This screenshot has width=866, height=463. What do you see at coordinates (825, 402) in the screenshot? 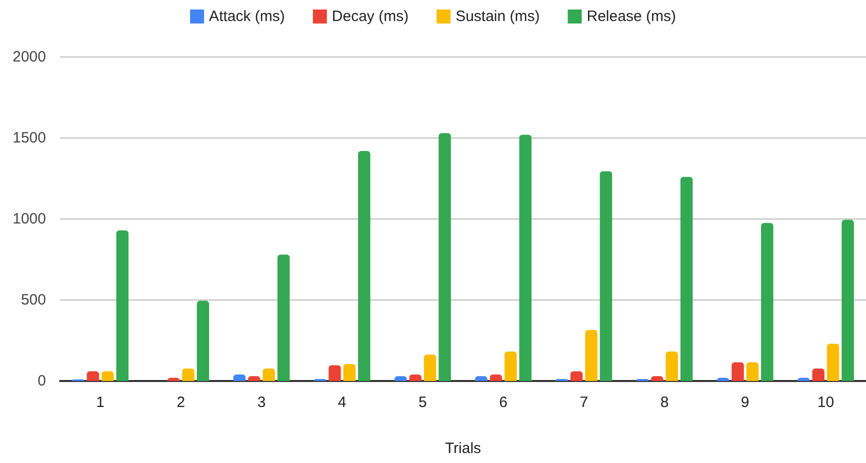
I see `x-tick-label: 10` at bounding box center [825, 402].